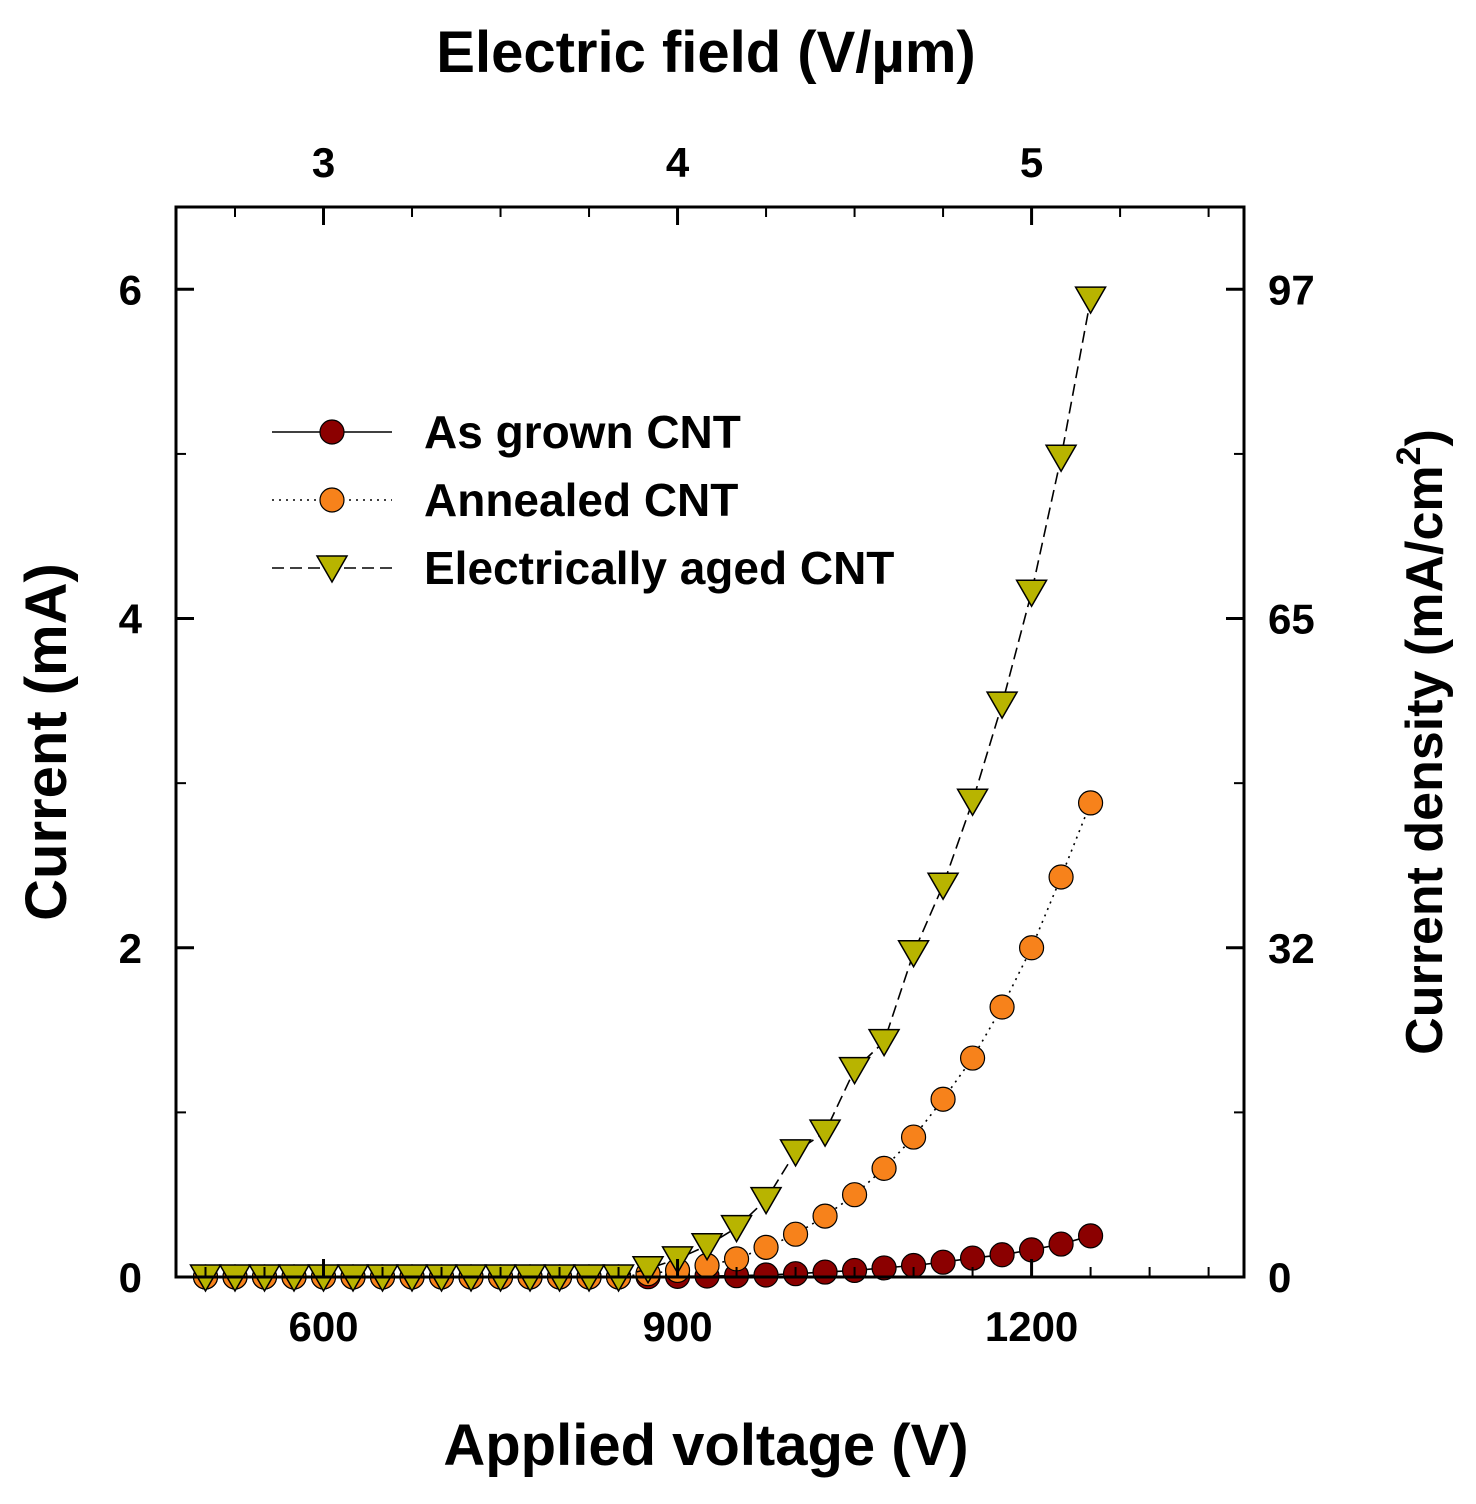 Image resolution: width=1476 pixels, height=1504 pixels. What do you see at coordinates (130, 289) in the screenshot?
I see `y-tick-label: 6` at bounding box center [130, 289].